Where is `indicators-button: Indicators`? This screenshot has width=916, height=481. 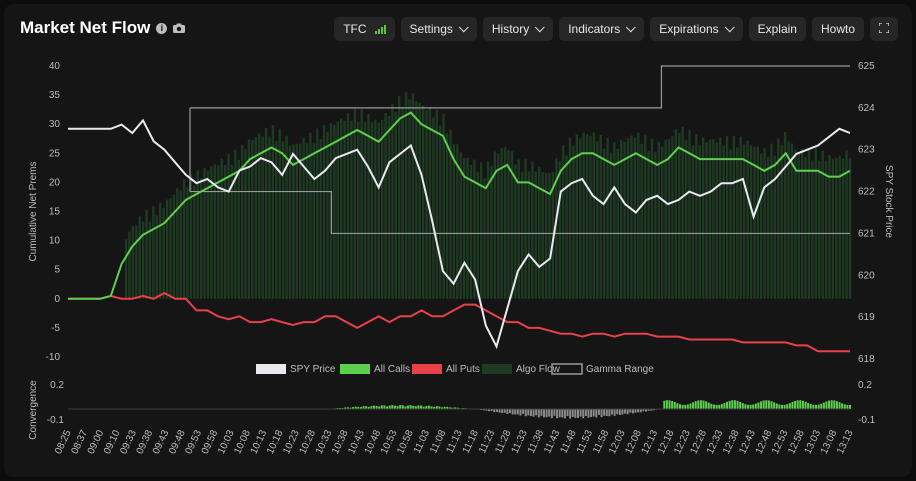 indicators-button: Indicators is located at coordinates (602, 29).